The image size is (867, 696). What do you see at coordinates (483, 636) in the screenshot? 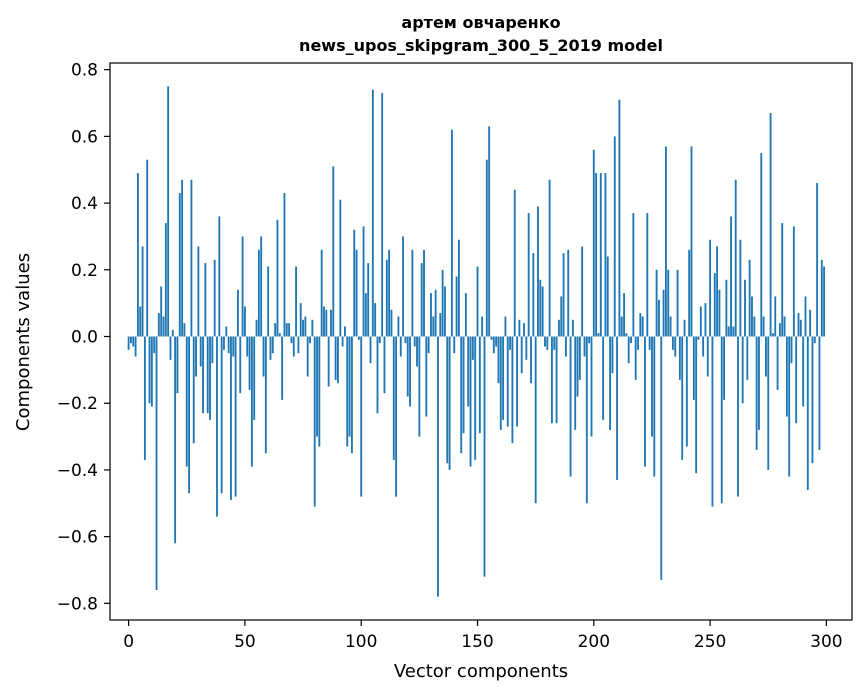
I see `x-axis: 0 50 100 150 200 250 300` at bounding box center [483, 636].